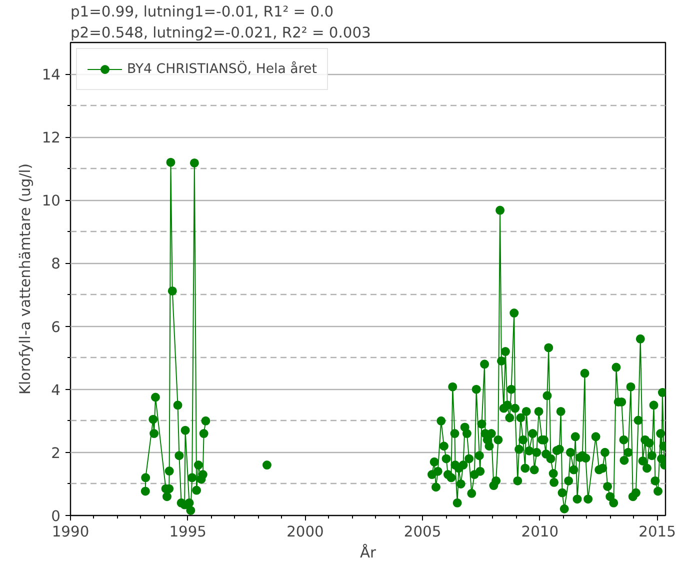 This screenshot has height=565, width=680. Describe the element at coordinates (222, 69) in the screenshot. I see `legend-label: BY4 CHRISTIANSÖ, Hela året` at that location.